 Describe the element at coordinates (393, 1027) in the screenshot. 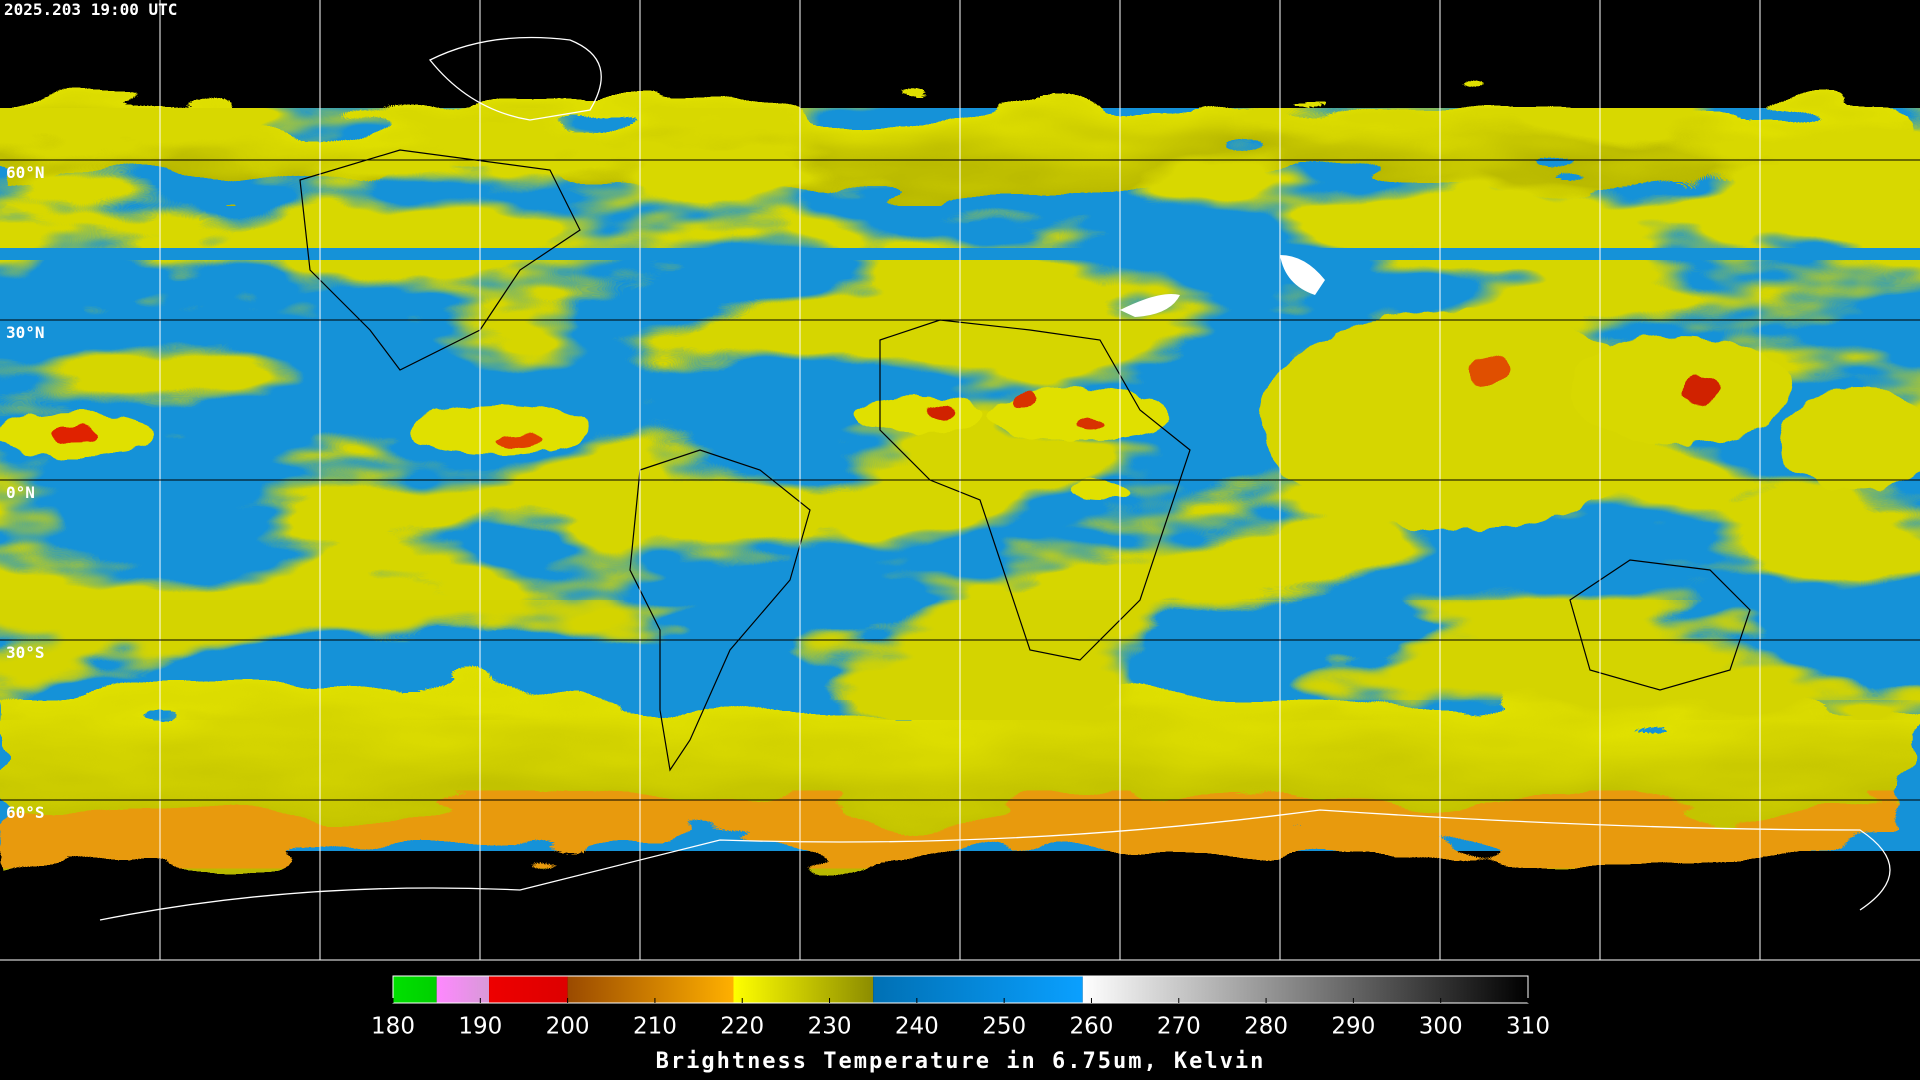

I see `colorbar-tick-label: 180` at that location.